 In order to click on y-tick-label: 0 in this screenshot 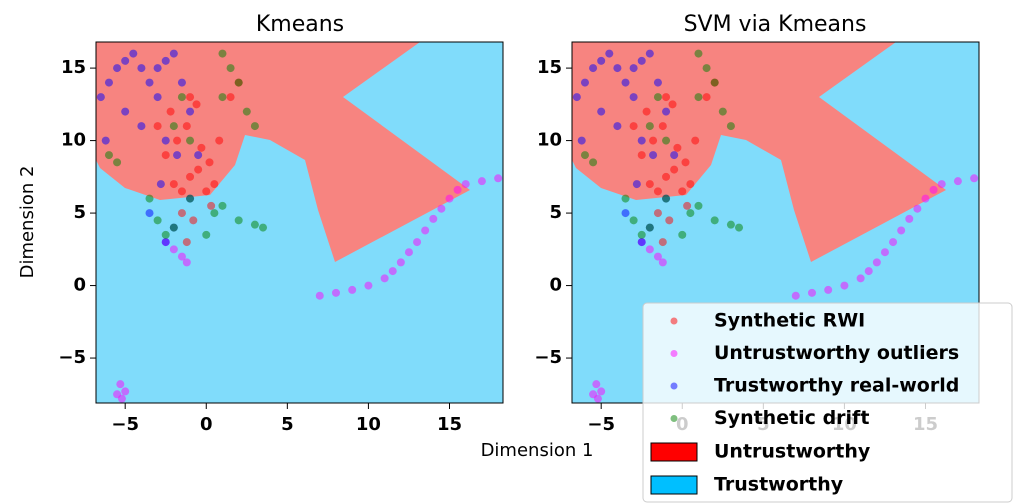, I will do `click(555, 285)`.